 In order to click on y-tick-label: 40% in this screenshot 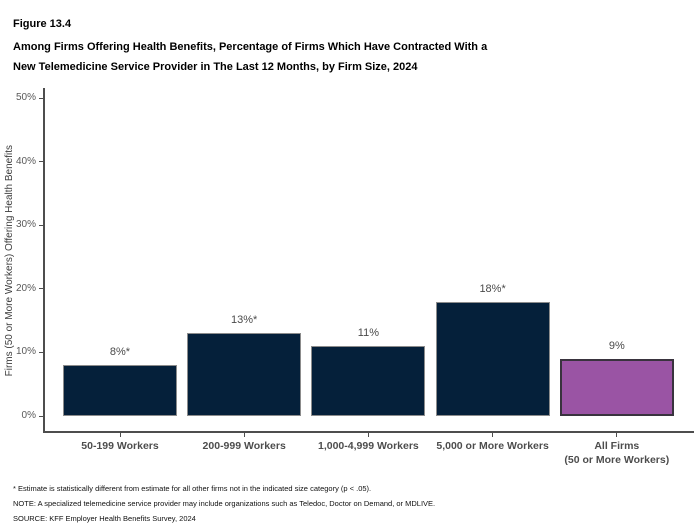, I will do `click(25, 161)`.